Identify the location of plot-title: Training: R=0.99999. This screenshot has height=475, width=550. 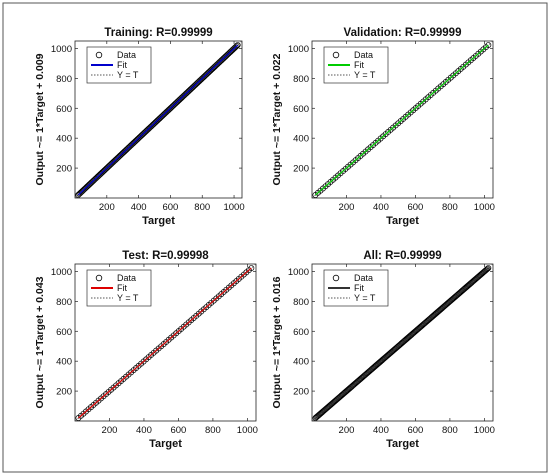
(158, 33).